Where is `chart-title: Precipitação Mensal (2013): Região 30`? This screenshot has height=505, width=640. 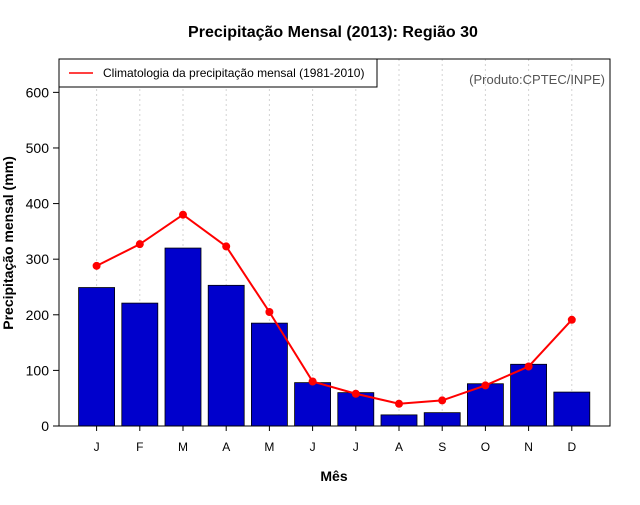
chart-title: Precipitação Mensal (2013): Região 30 is located at coordinates (333, 32).